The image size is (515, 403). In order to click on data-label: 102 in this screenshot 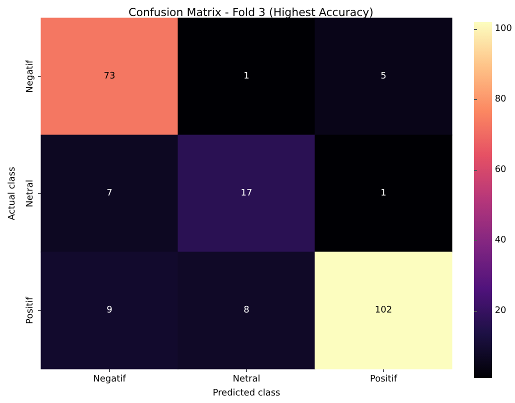, I will do `click(383, 311)`.